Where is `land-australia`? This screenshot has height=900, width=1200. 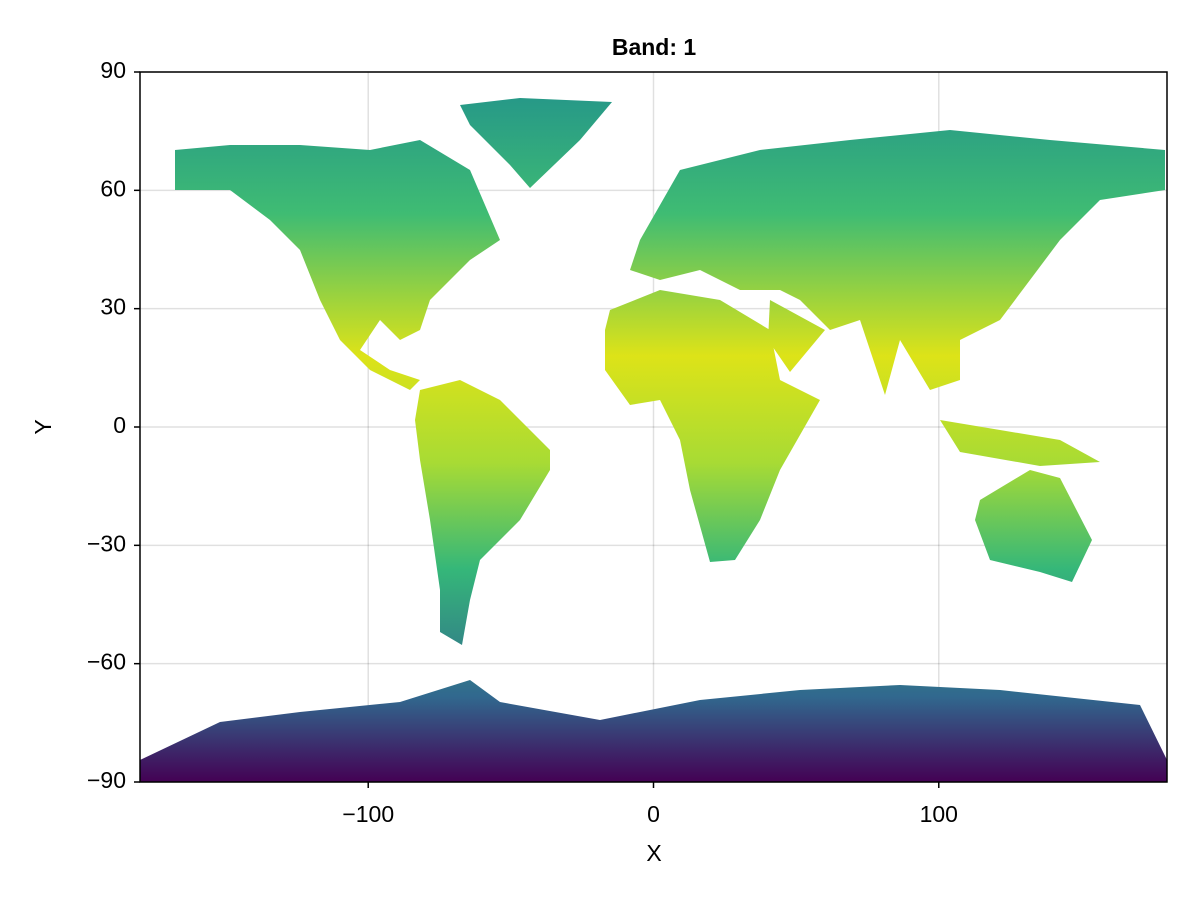 land-australia is located at coordinates (1033, 526).